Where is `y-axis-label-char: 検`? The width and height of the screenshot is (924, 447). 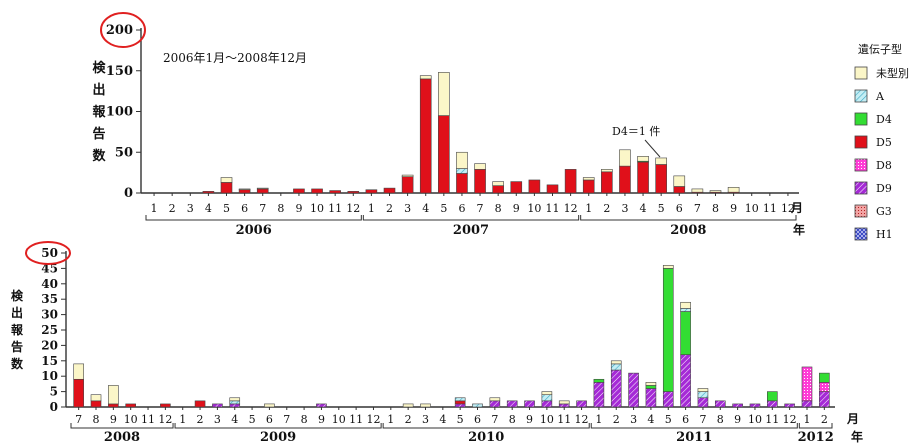 y-axis-label-char: 検 is located at coordinates (17, 295).